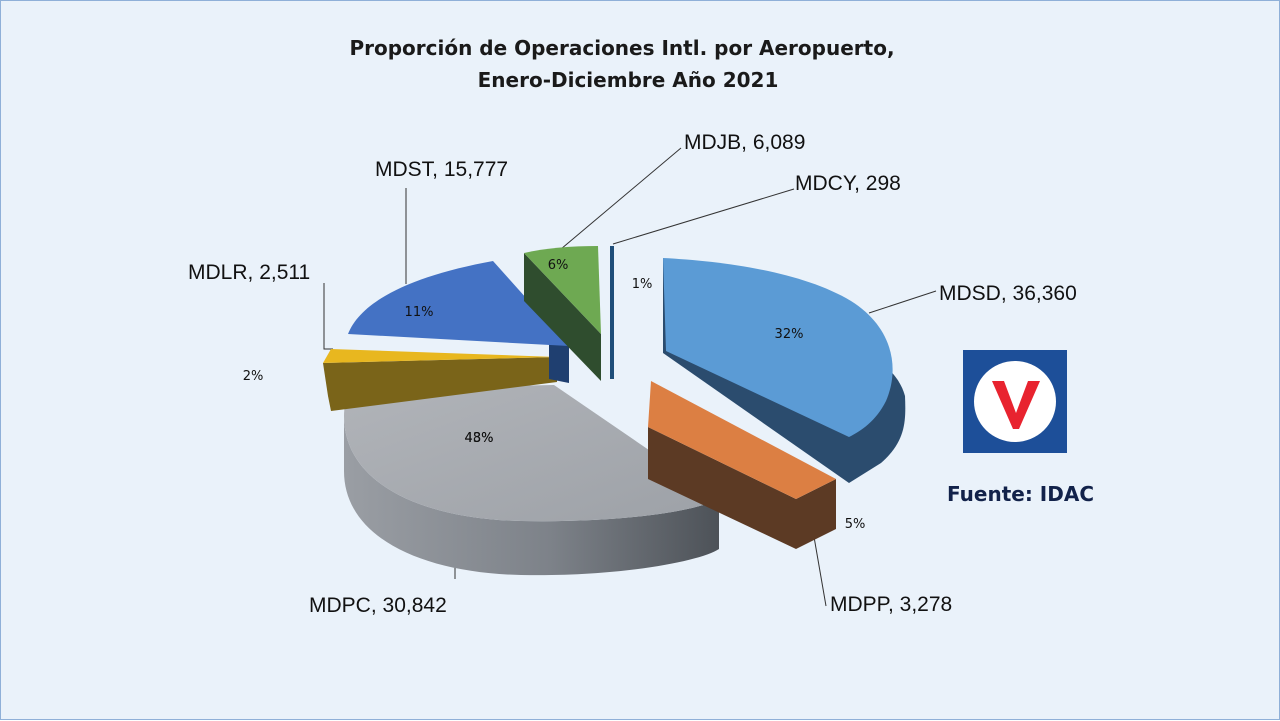 The image size is (1280, 721). What do you see at coordinates (1020, 494) in the screenshot?
I see `source-note: Fuente: IDAC` at bounding box center [1020, 494].